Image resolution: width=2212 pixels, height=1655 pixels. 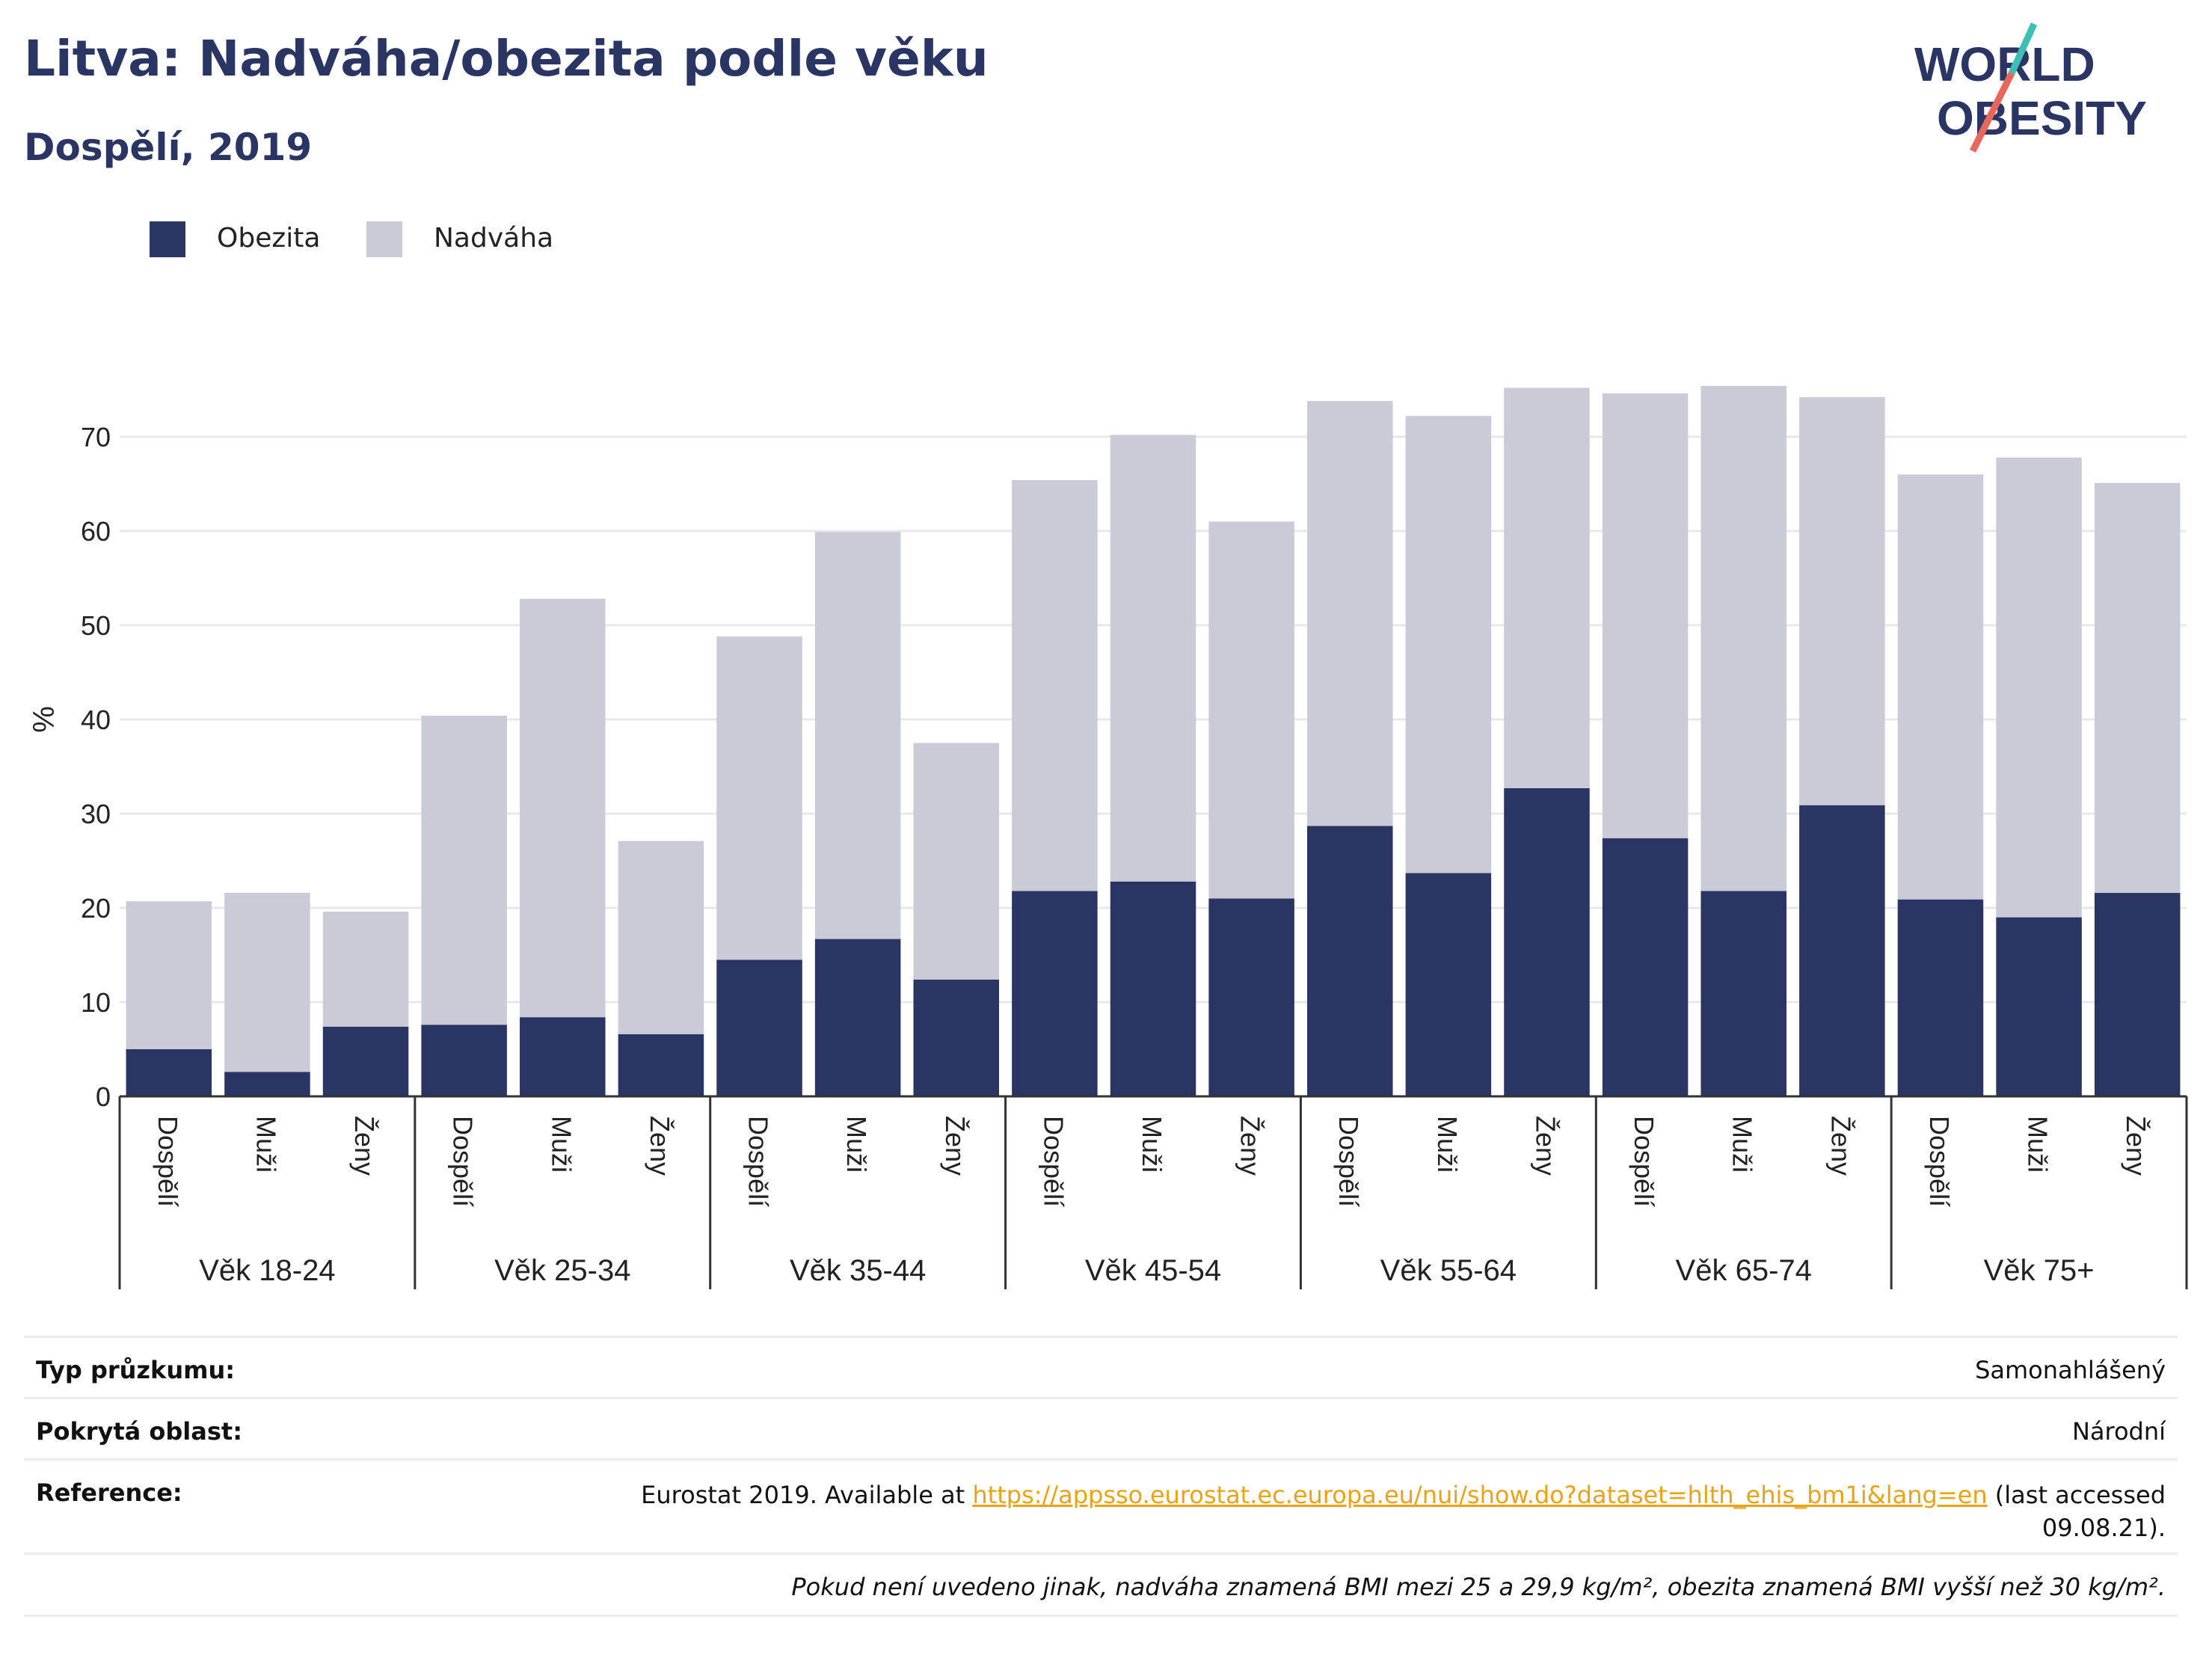 I want to click on y-tick-label: 10, so click(x=96, y=1002).